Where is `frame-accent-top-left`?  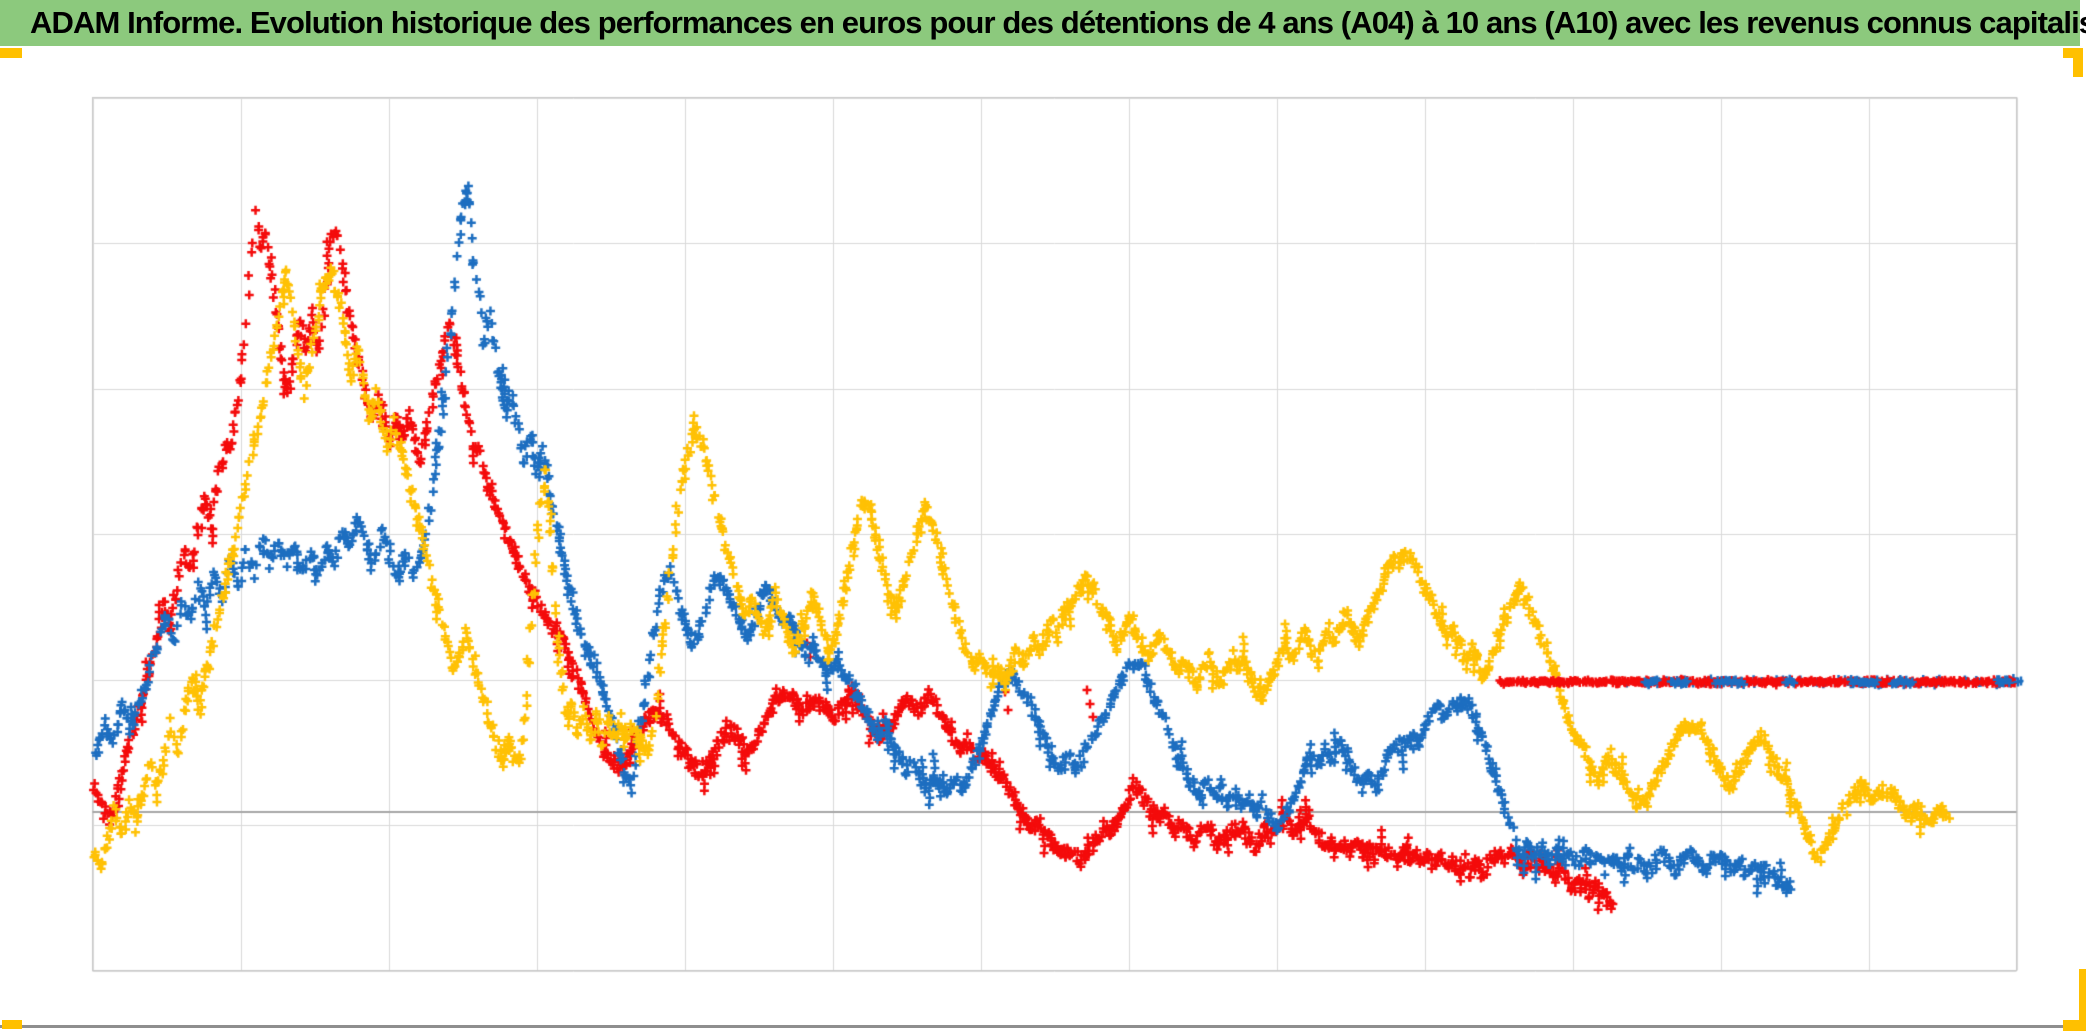
frame-accent-top-left is located at coordinates (11, 53).